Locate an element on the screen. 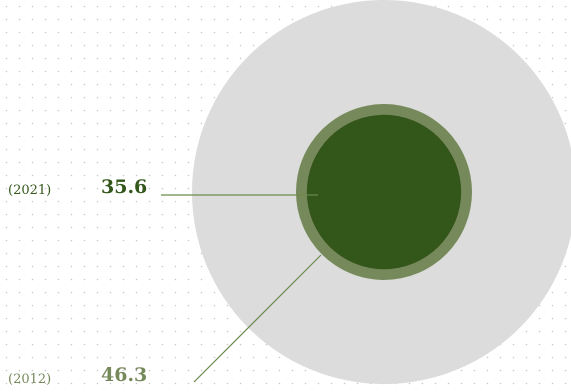 Image resolution: width=571 pixels, height=392 pixels. leader-line-2012 is located at coordinates (257, 318).